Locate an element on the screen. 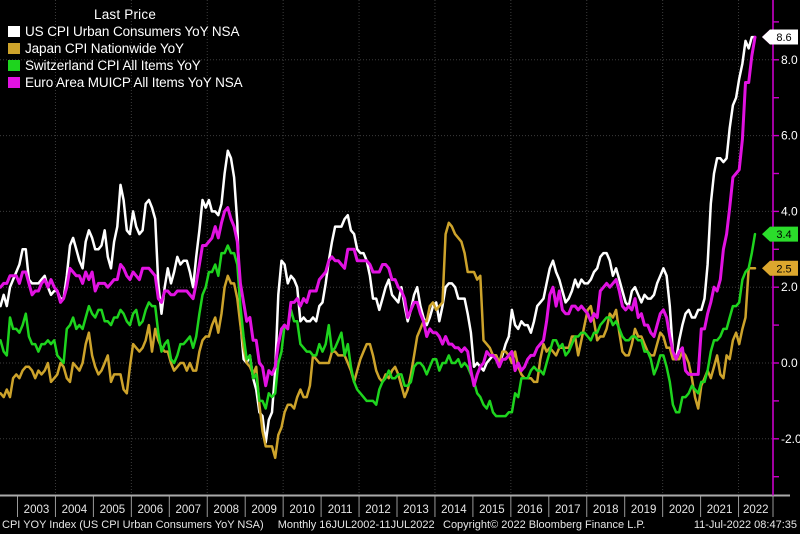 The image size is (800, 534). last-price-badge-value: 8.6 is located at coordinates (783, 38).